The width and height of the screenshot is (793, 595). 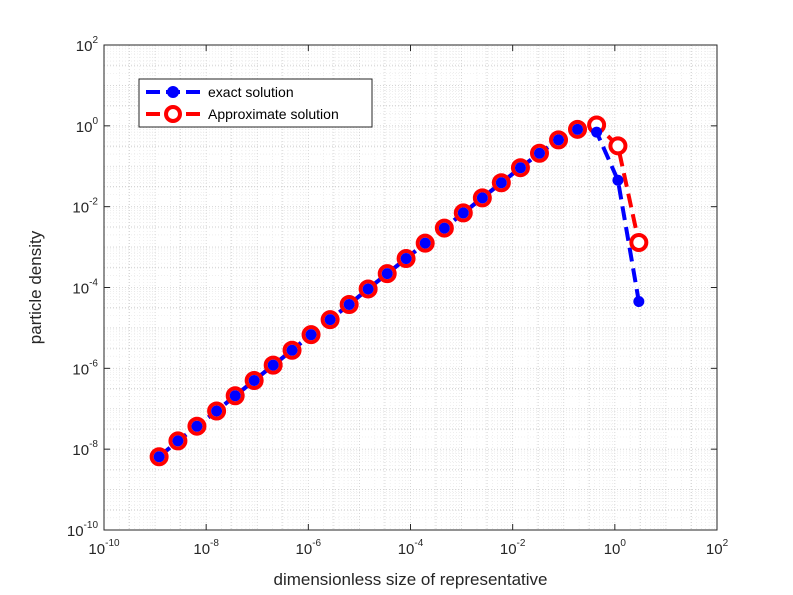 What do you see at coordinates (173, 114) in the screenshot?
I see `legend-marker-approx` at bounding box center [173, 114].